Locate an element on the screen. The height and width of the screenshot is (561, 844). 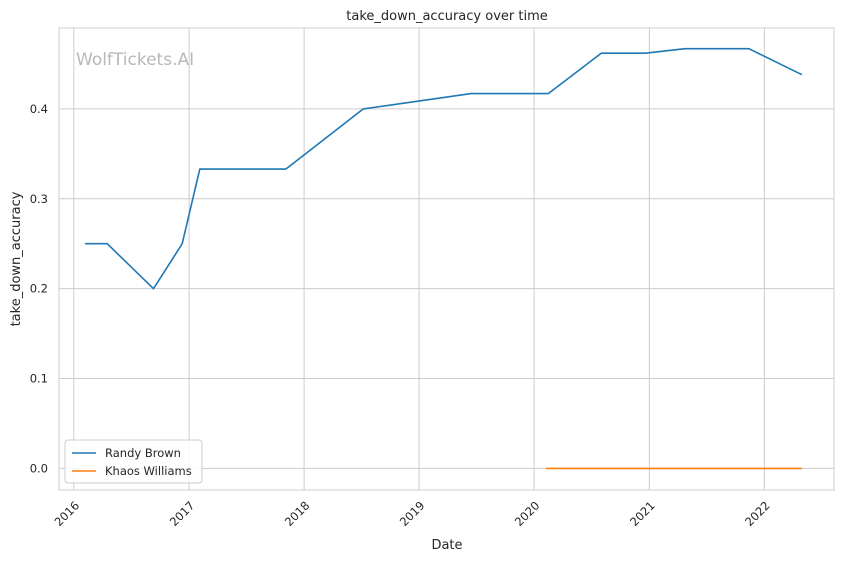
chart-title: take_down_accuracy over time is located at coordinates (446, 16).